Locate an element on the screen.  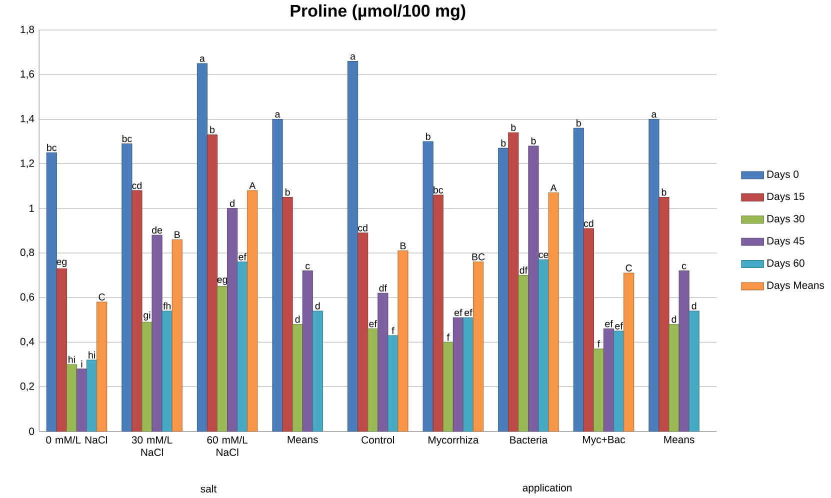
legend-label: Days 30 is located at coordinates (785, 219).